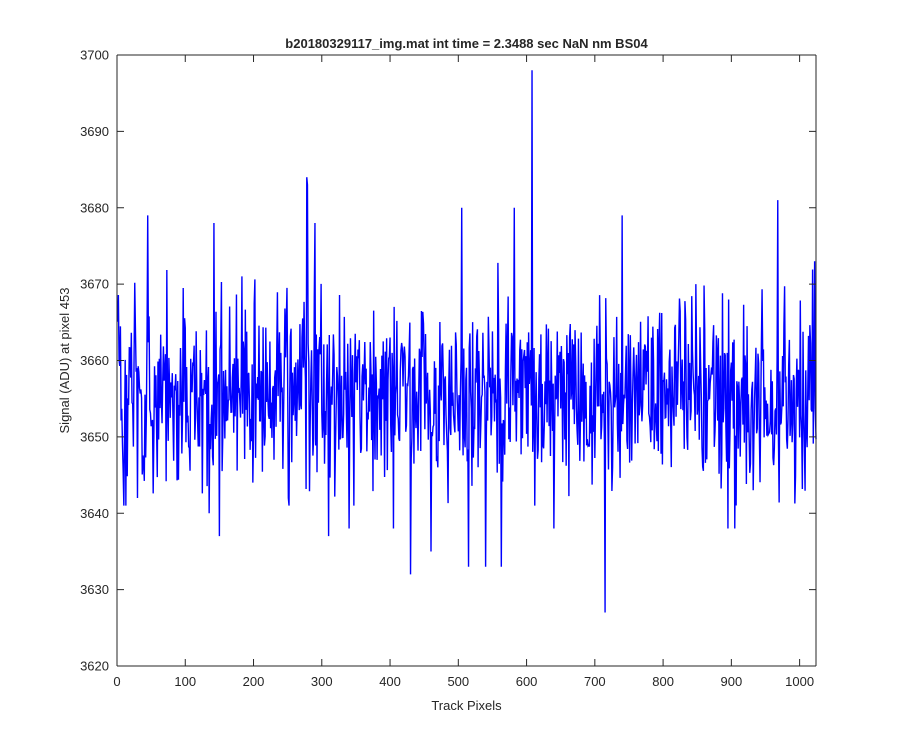 The image size is (900, 750). I want to click on x-tick-label: 600, so click(527, 681).